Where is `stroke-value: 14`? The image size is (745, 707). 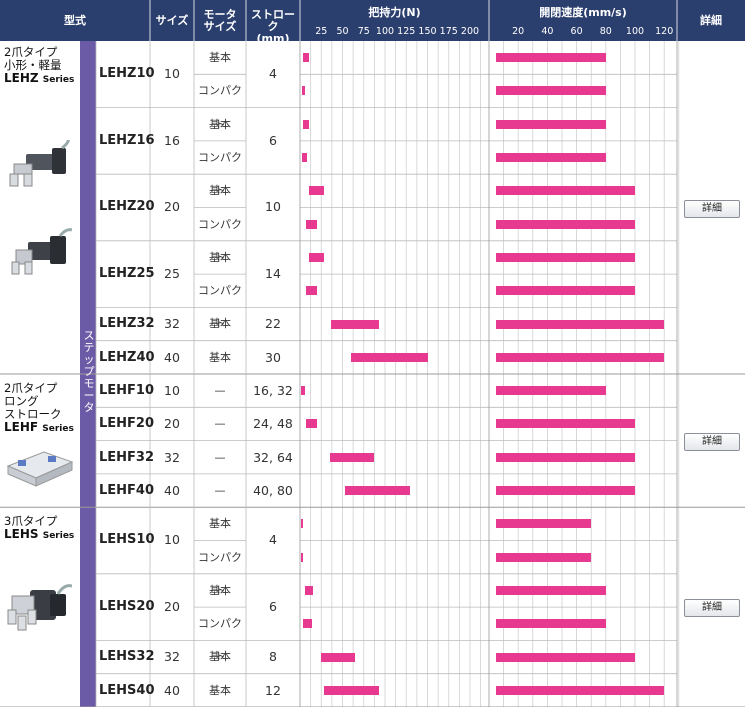
stroke-value: 14 is located at coordinates (273, 273).